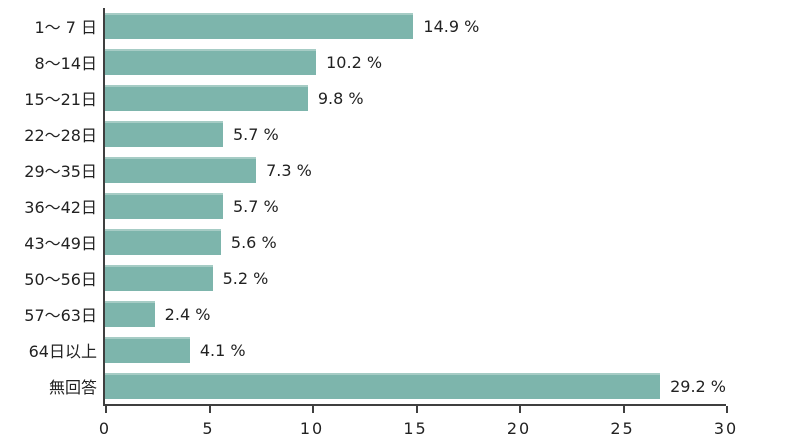 The image size is (800, 442). I want to click on x-axis-tick-label: 20, so click(519, 428).